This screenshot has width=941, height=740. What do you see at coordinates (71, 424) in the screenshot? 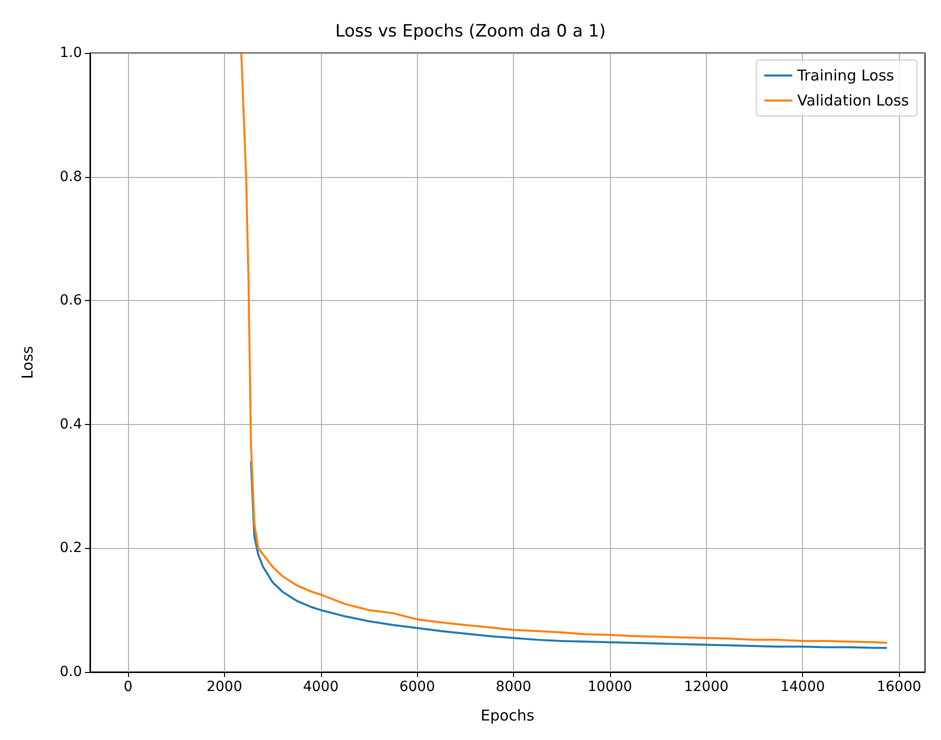
I see `y-tick-label: 0.4` at bounding box center [71, 424].